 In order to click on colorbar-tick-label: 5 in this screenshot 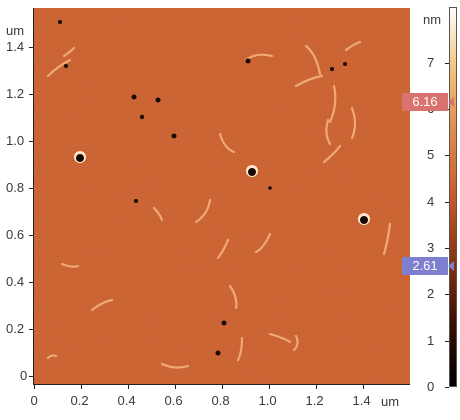, I will do `click(431, 155)`.